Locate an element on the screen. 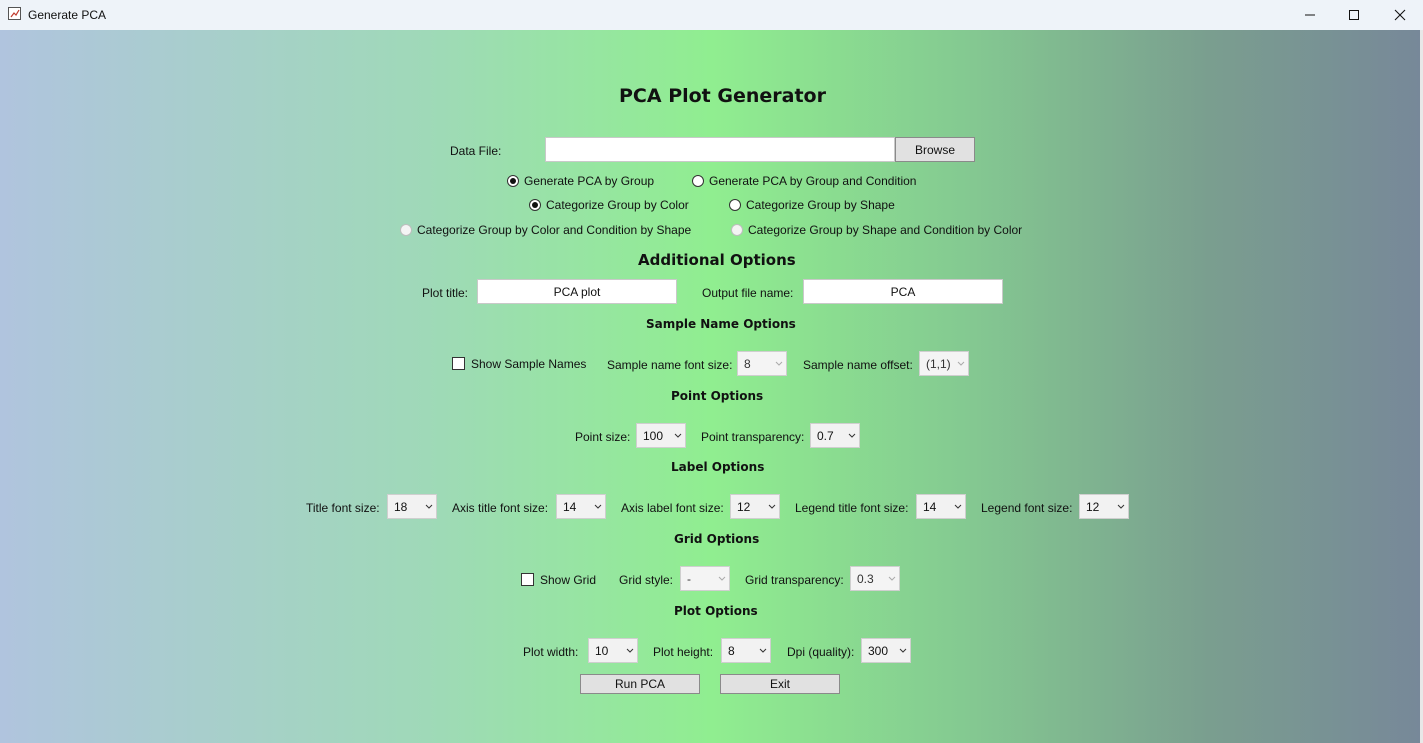 The width and height of the screenshot is (1423, 743). grid-style-label: Grid style: is located at coordinates (646, 580).